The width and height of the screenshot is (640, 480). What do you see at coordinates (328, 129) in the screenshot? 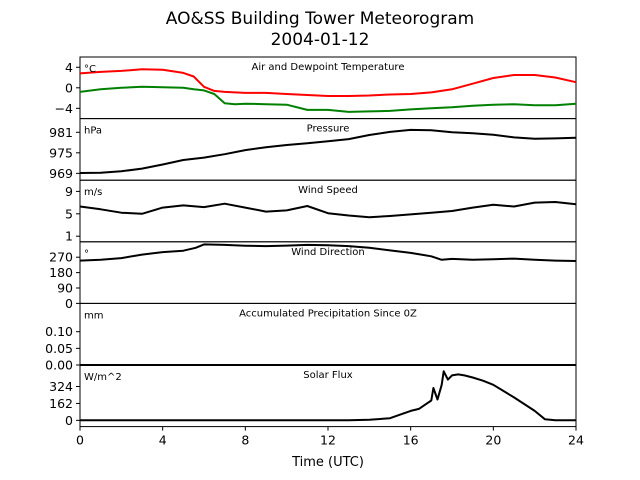
I see `panel-title: Pressure` at bounding box center [328, 129].